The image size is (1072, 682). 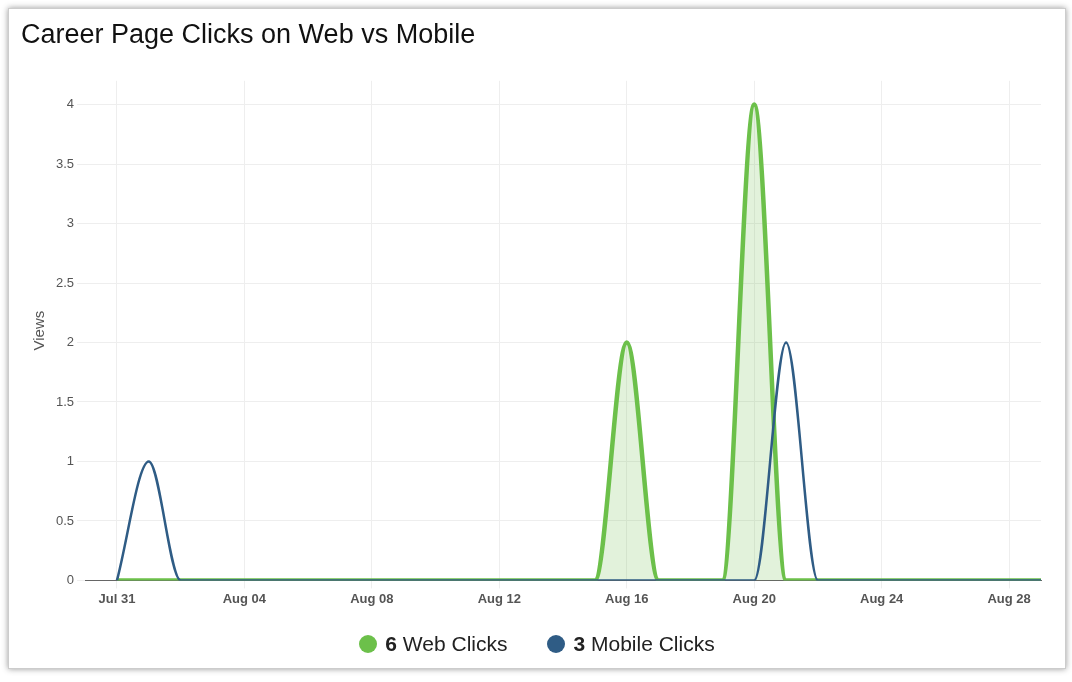 I want to click on y-tick-label: 4, so click(x=70, y=104).